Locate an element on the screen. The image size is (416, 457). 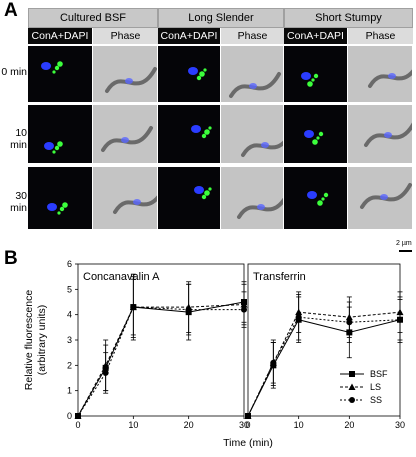
scale-bar is located at coordinates (405, 251).